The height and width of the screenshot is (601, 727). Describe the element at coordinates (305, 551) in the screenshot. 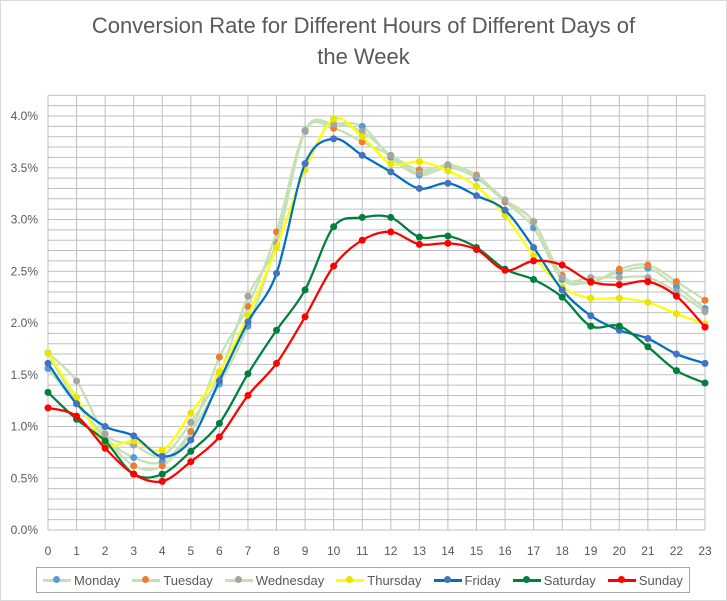

I see `x-tick-label: 9` at that location.